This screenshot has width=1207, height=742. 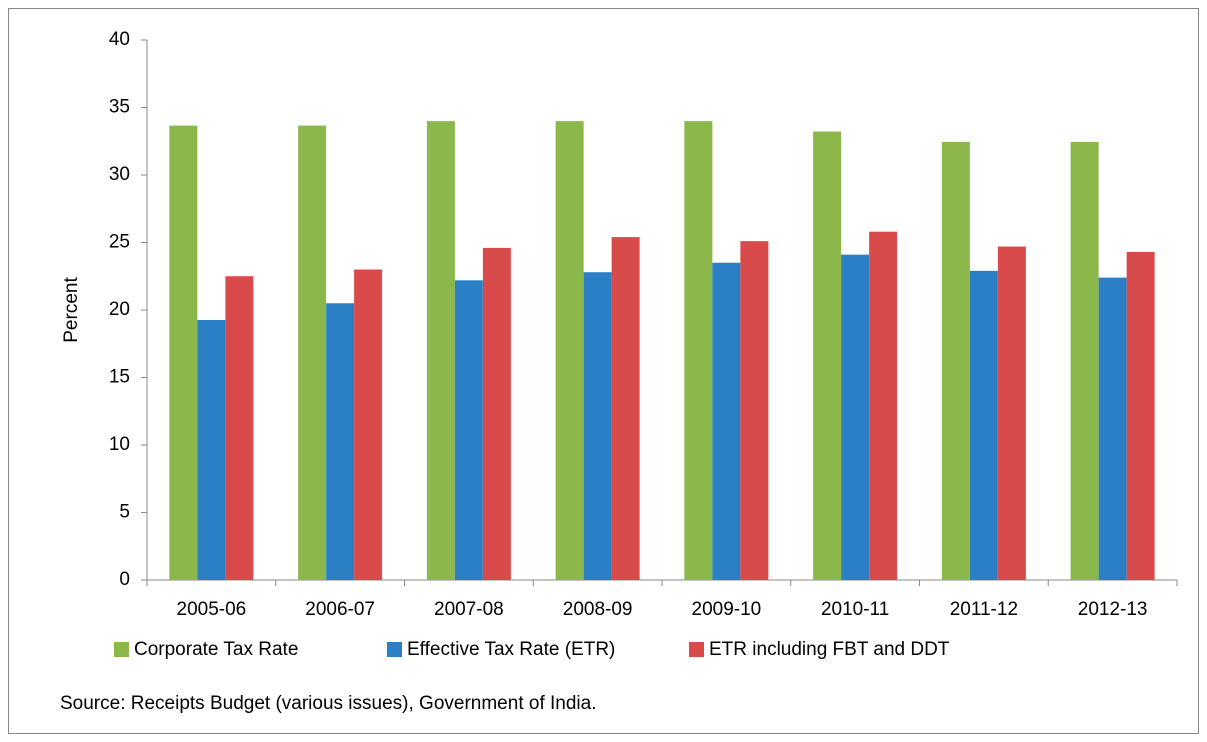 What do you see at coordinates (727, 609) in the screenshot?
I see `x-tick-label: 2009-10` at bounding box center [727, 609].